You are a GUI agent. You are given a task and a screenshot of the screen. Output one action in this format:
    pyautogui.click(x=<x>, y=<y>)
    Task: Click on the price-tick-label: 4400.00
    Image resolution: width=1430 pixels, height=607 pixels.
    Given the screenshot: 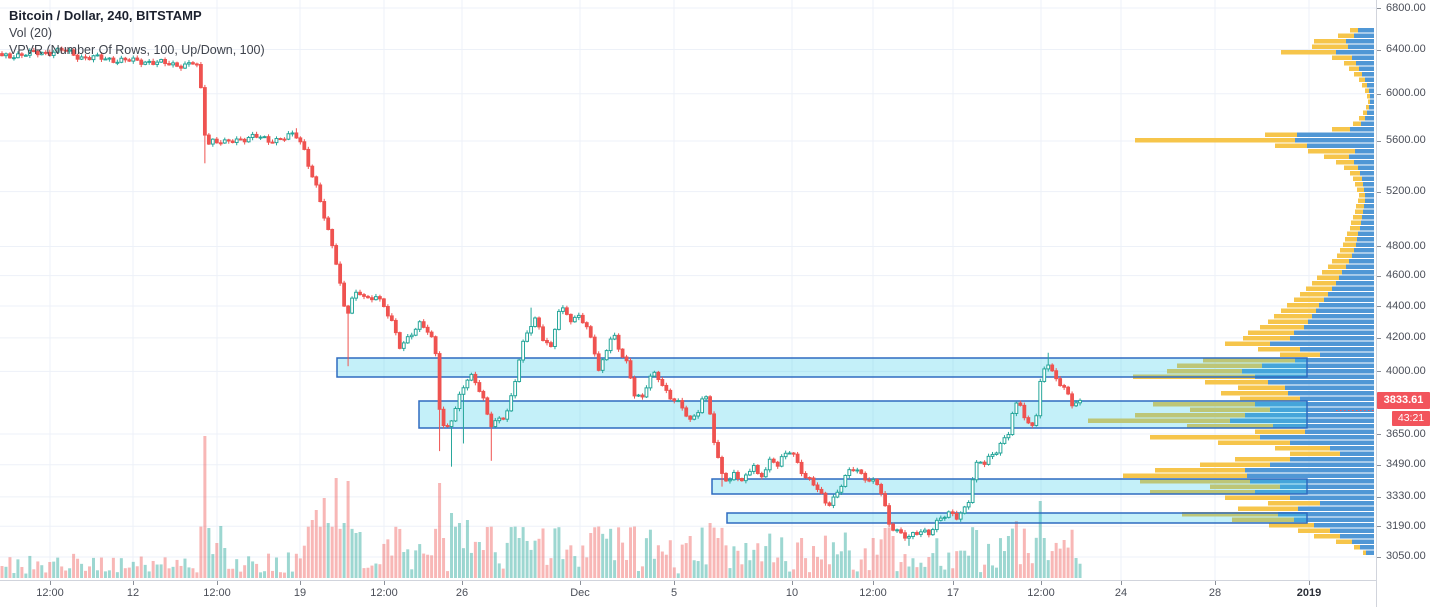 What is the action you would take?
    pyautogui.click(x=1406, y=305)
    